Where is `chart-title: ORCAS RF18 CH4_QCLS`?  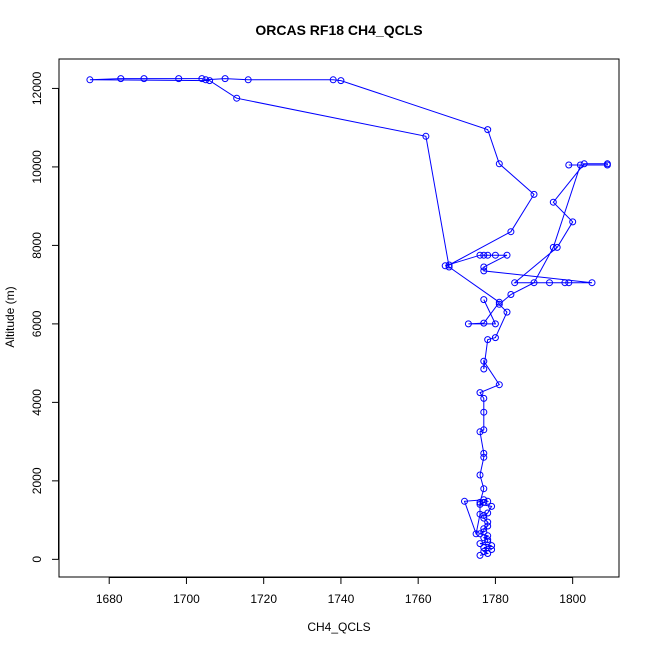
chart-title: ORCAS RF18 CH4_QCLS is located at coordinates (338, 30).